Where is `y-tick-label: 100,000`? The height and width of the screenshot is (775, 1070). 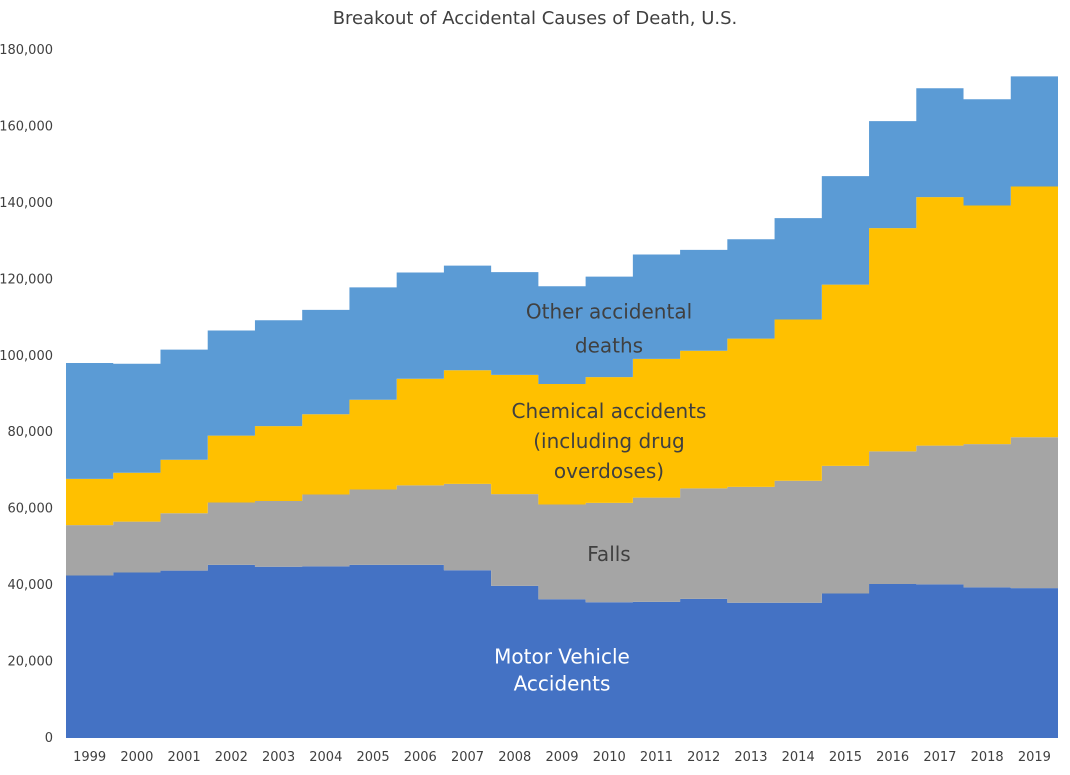
y-tick-label: 100,000 is located at coordinates (26, 356).